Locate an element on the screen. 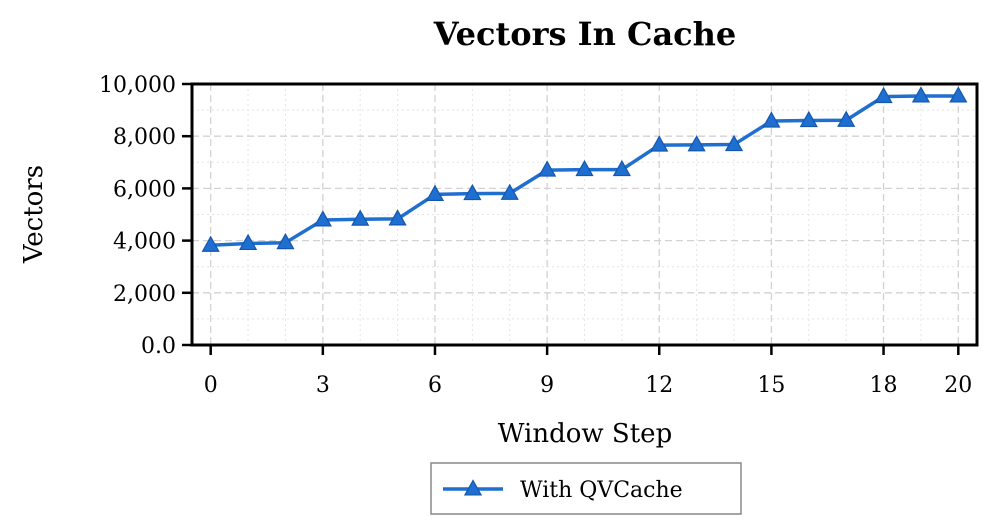  x-tick-label: 0 is located at coordinates (211, 385).